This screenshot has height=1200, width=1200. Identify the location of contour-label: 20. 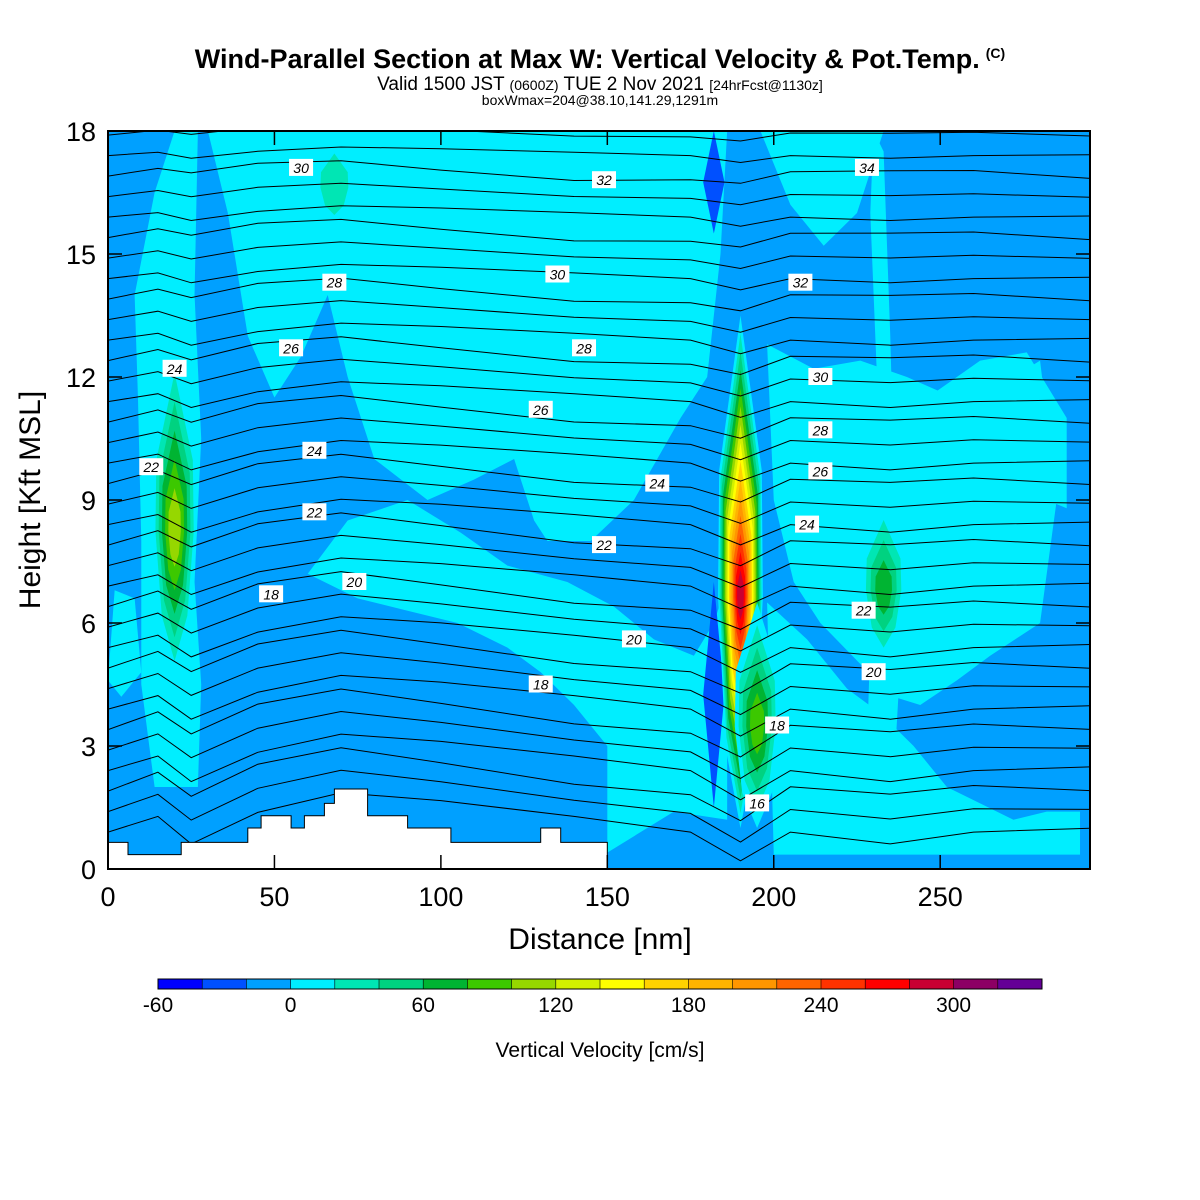
(633, 639).